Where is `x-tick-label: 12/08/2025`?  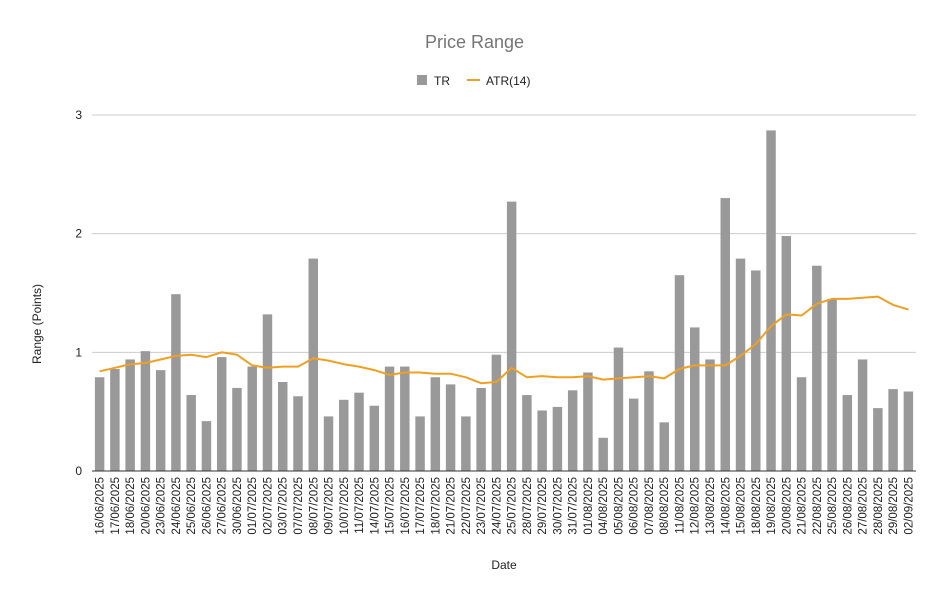
x-tick-label: 12/08/2025 is located at coordinates (696, 506).